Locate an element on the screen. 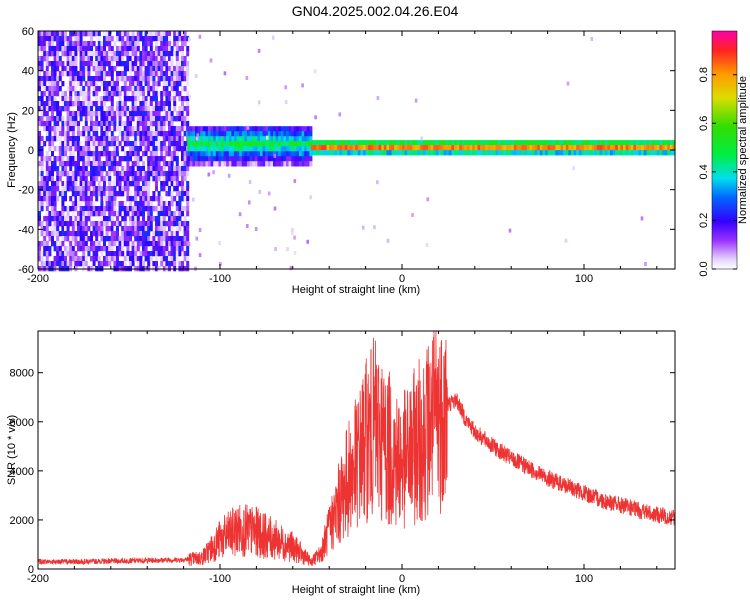 Image resolution: width=750 pixels, height=600 pixels. snr-xtick-label: -100 is located at coordinates (220, 579).